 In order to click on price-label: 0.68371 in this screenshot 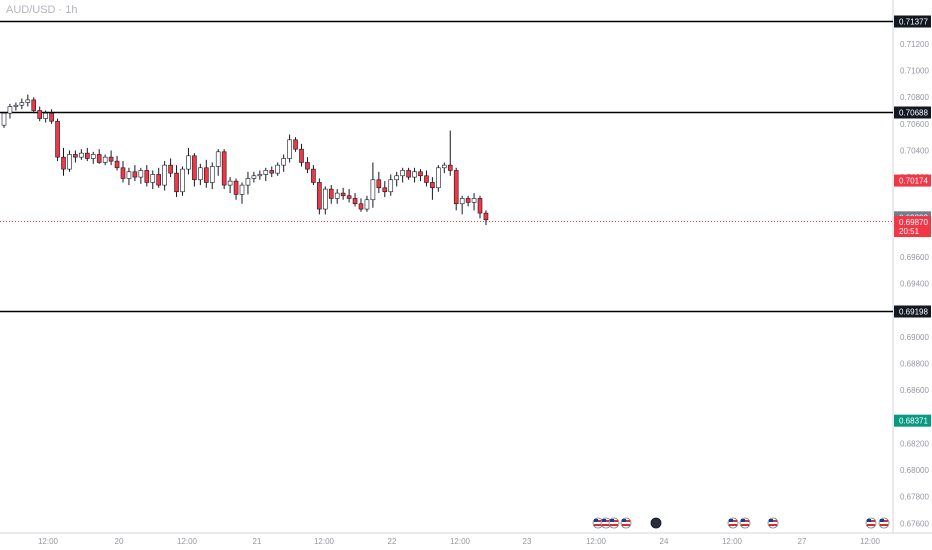, I will do `click(913, 421)`.